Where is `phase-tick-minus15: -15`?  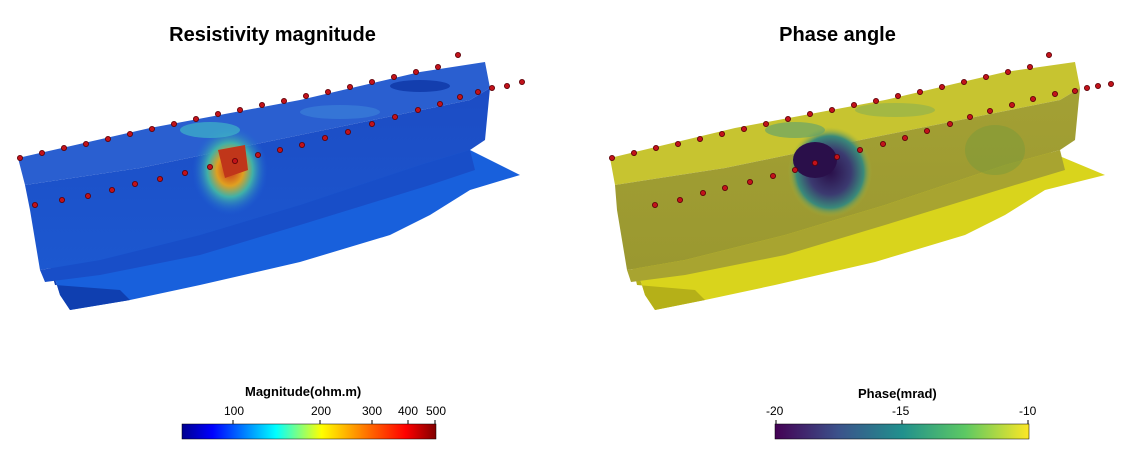 phase-tick-minus15: -15 is located at coordinates (901, 411).